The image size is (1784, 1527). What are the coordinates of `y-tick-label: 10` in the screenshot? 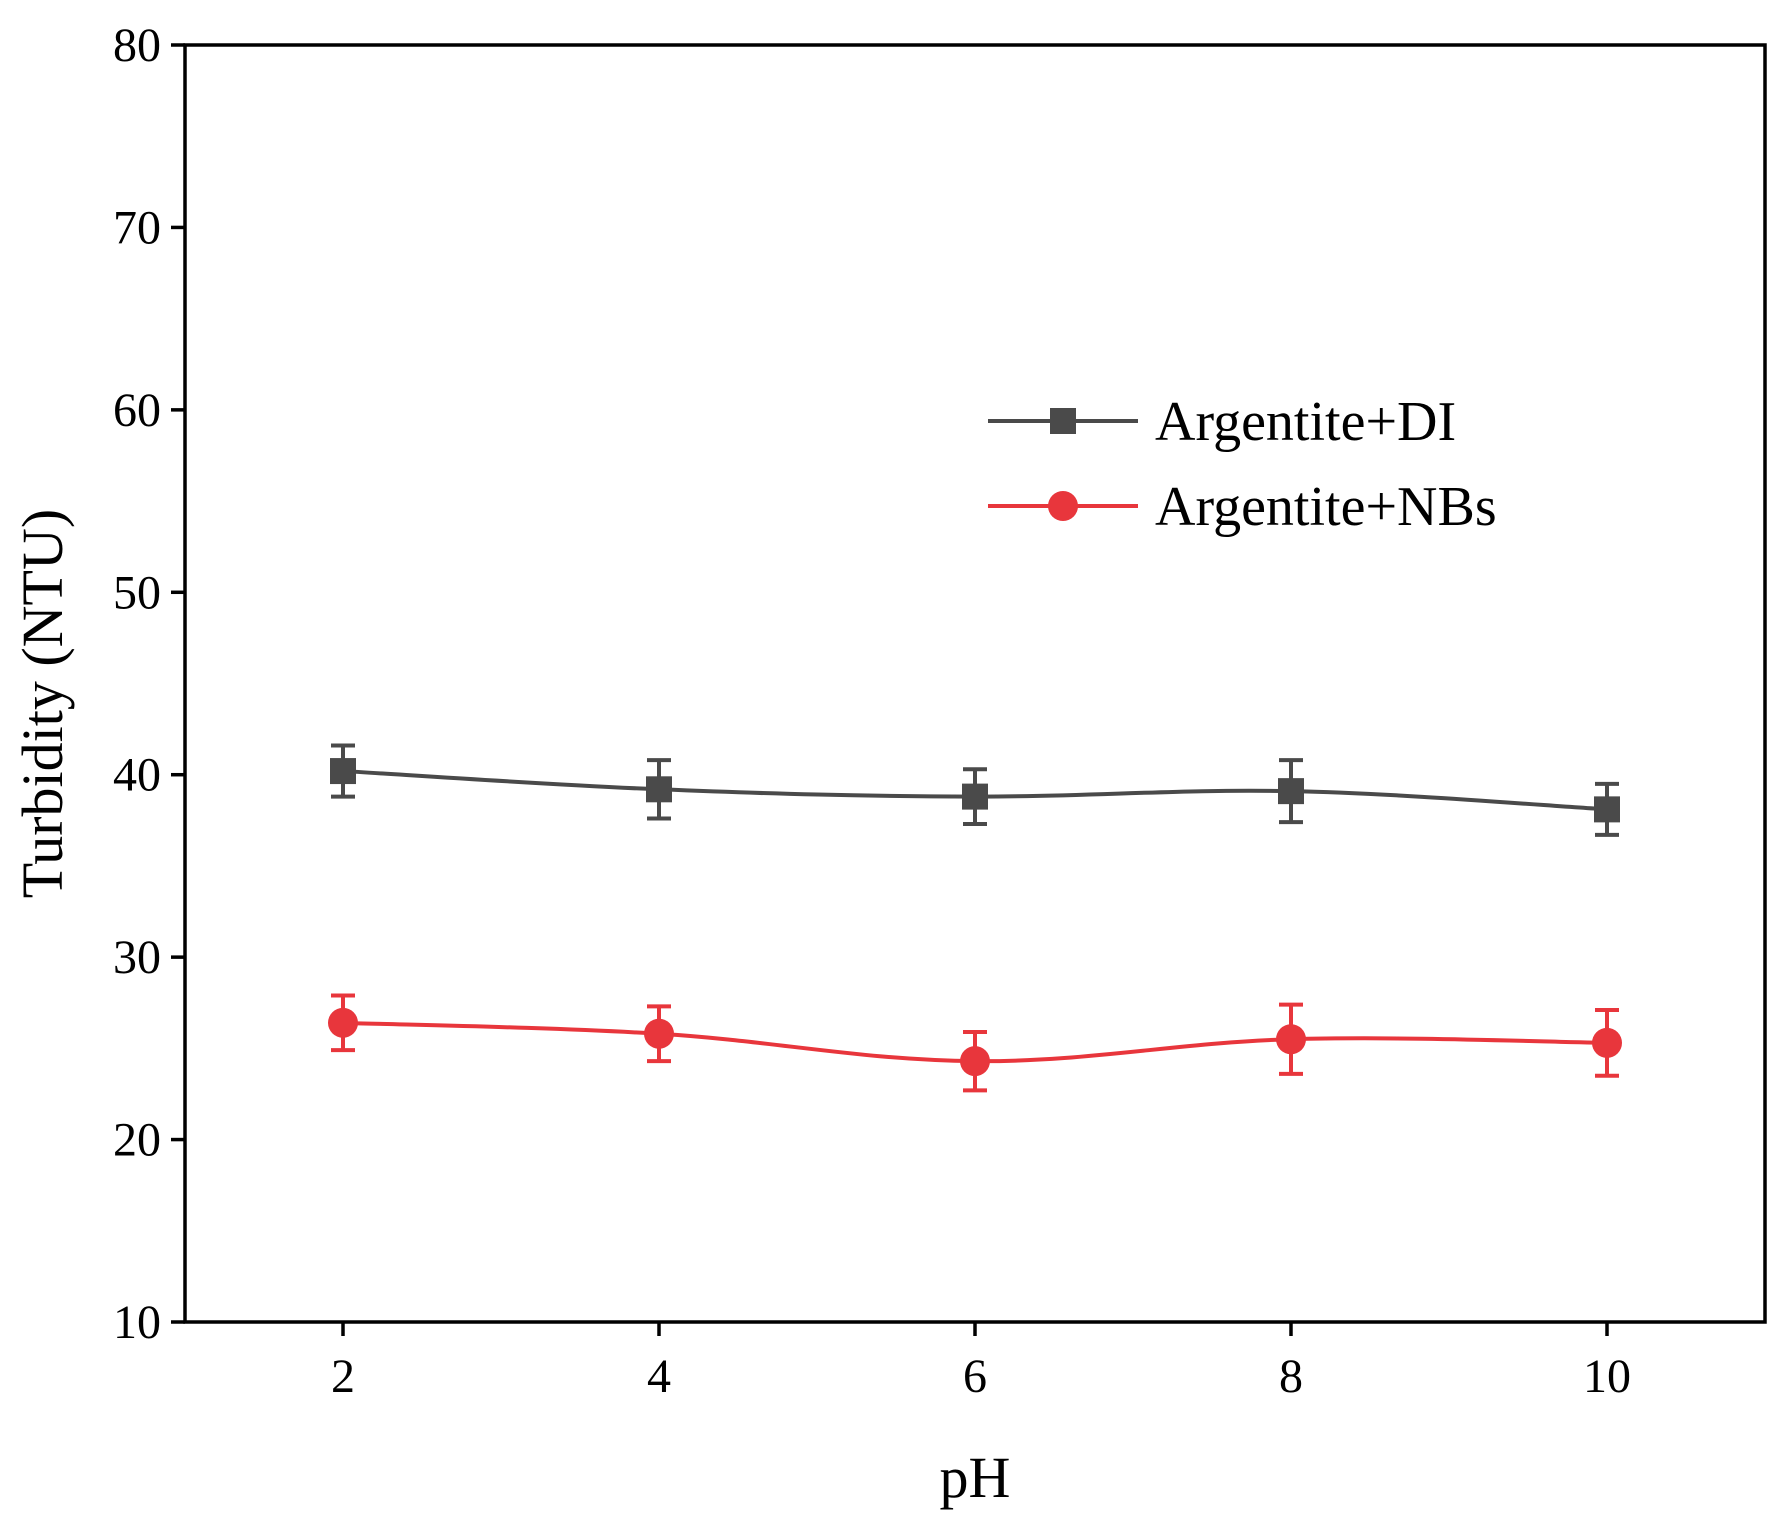 It's located at (137, 1322).